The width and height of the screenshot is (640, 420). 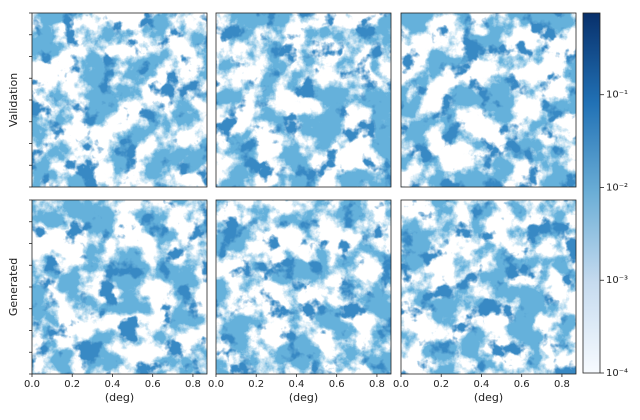 I want to click on row-label: Validation, so click(x=13, y=100).